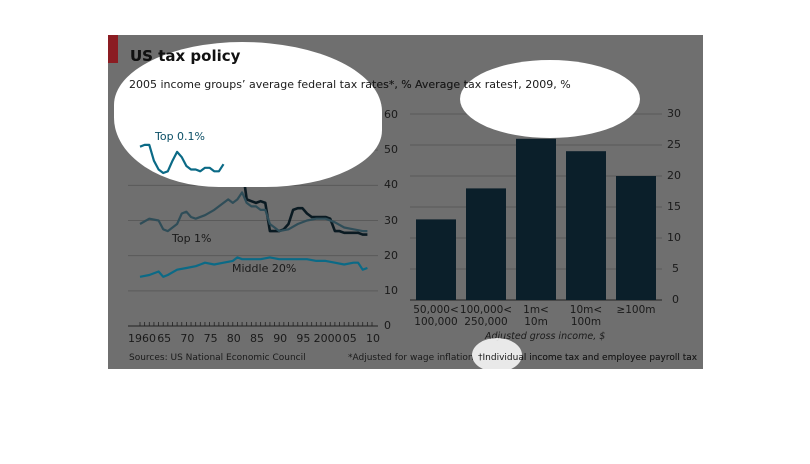  Describe the element at coordinates (391, 185) in the screenshot. I see `left-y-tick-label: 40` at that location.